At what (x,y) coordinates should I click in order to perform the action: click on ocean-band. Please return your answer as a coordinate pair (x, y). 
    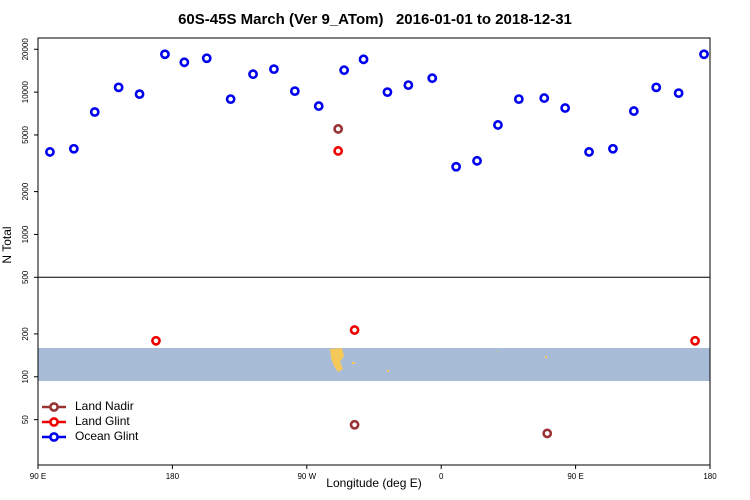
    Looking at the image, I should click on (374, 364).